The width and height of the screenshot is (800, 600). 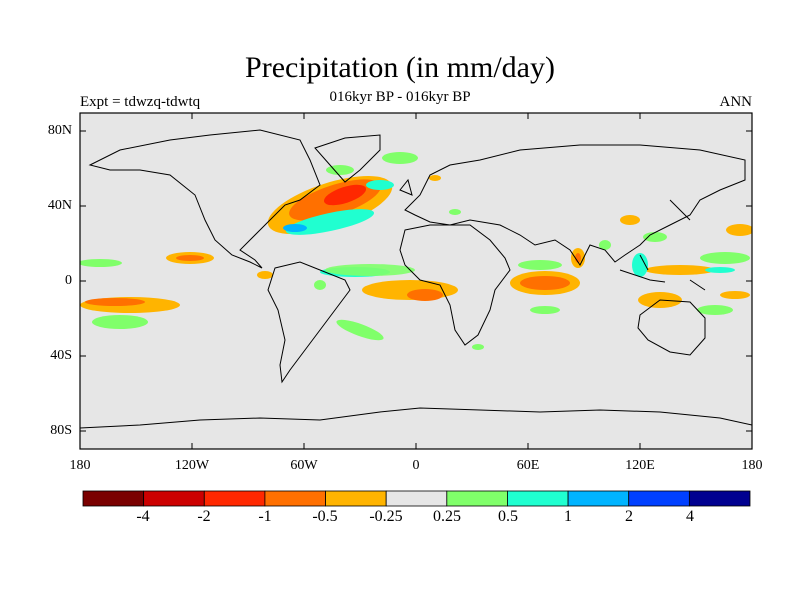 I want to click on colorbar-label: 0.5, so click(x=508, y=516).